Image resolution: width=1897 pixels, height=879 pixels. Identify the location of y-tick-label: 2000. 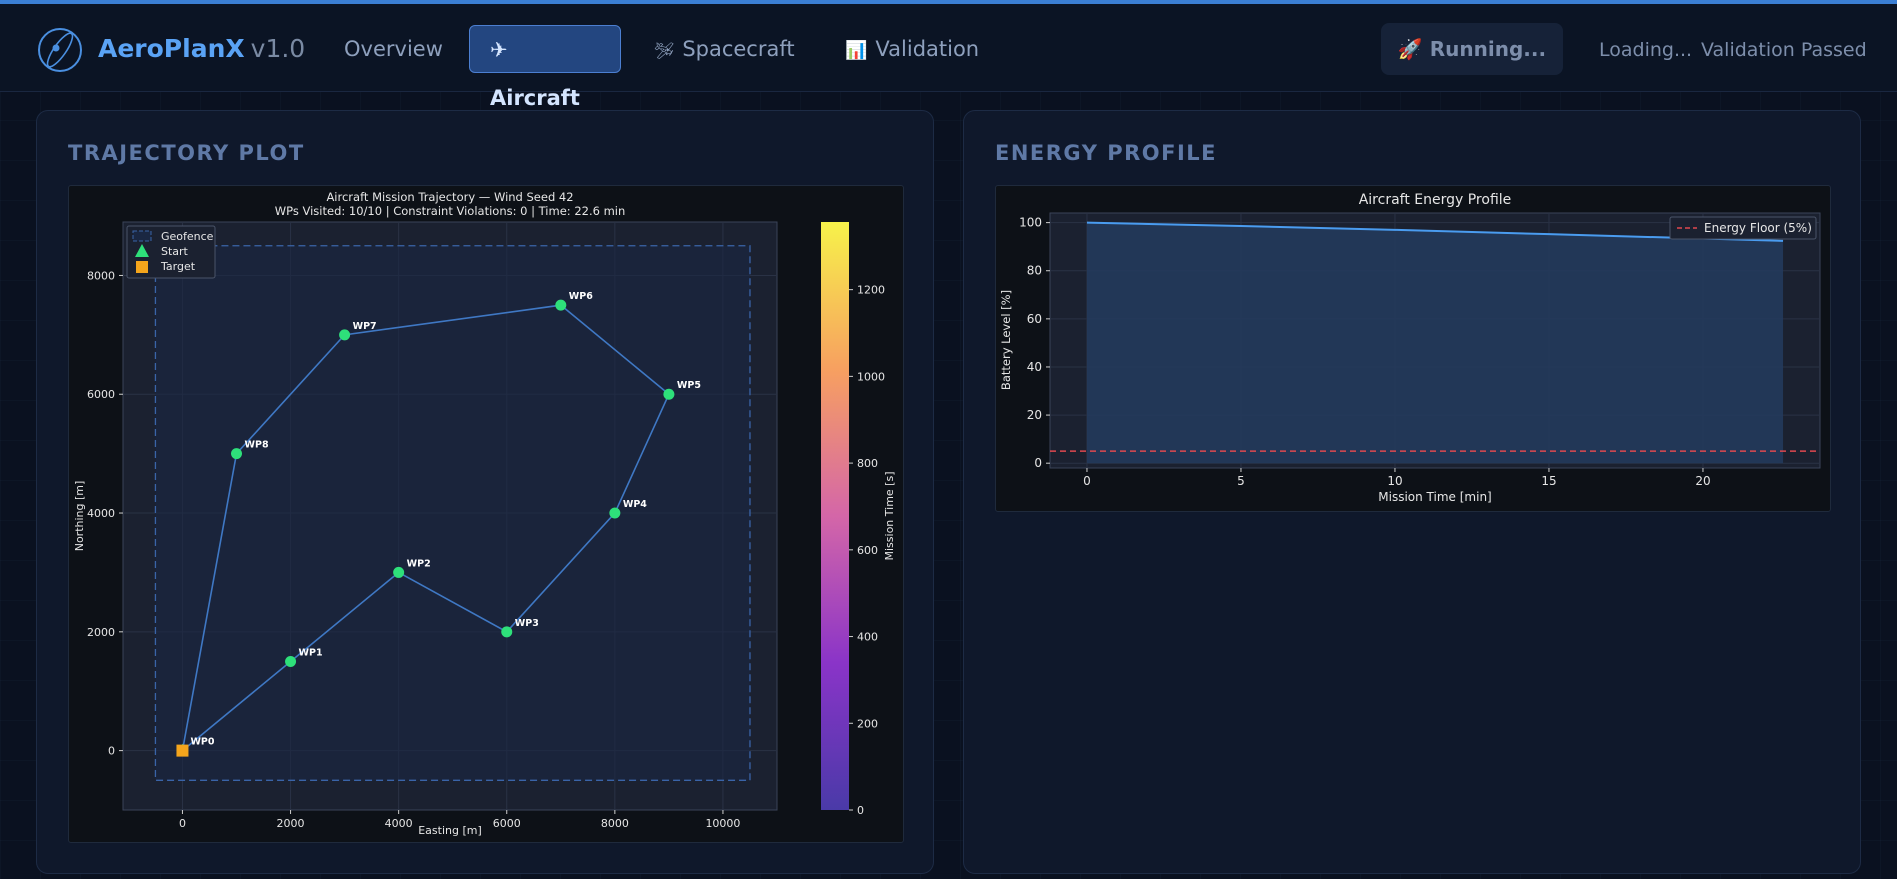
(101, 632).